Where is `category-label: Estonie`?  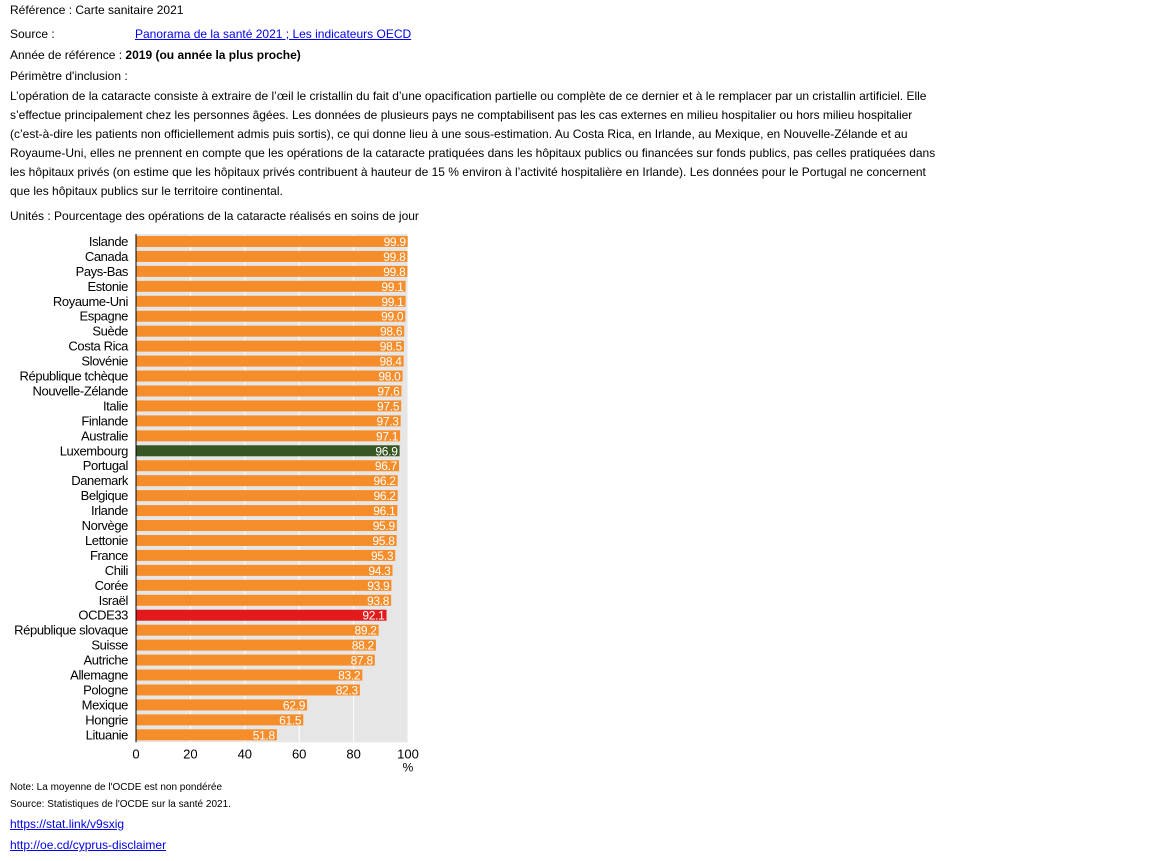 category-label: Estonie is located at coordinates (107, 286).